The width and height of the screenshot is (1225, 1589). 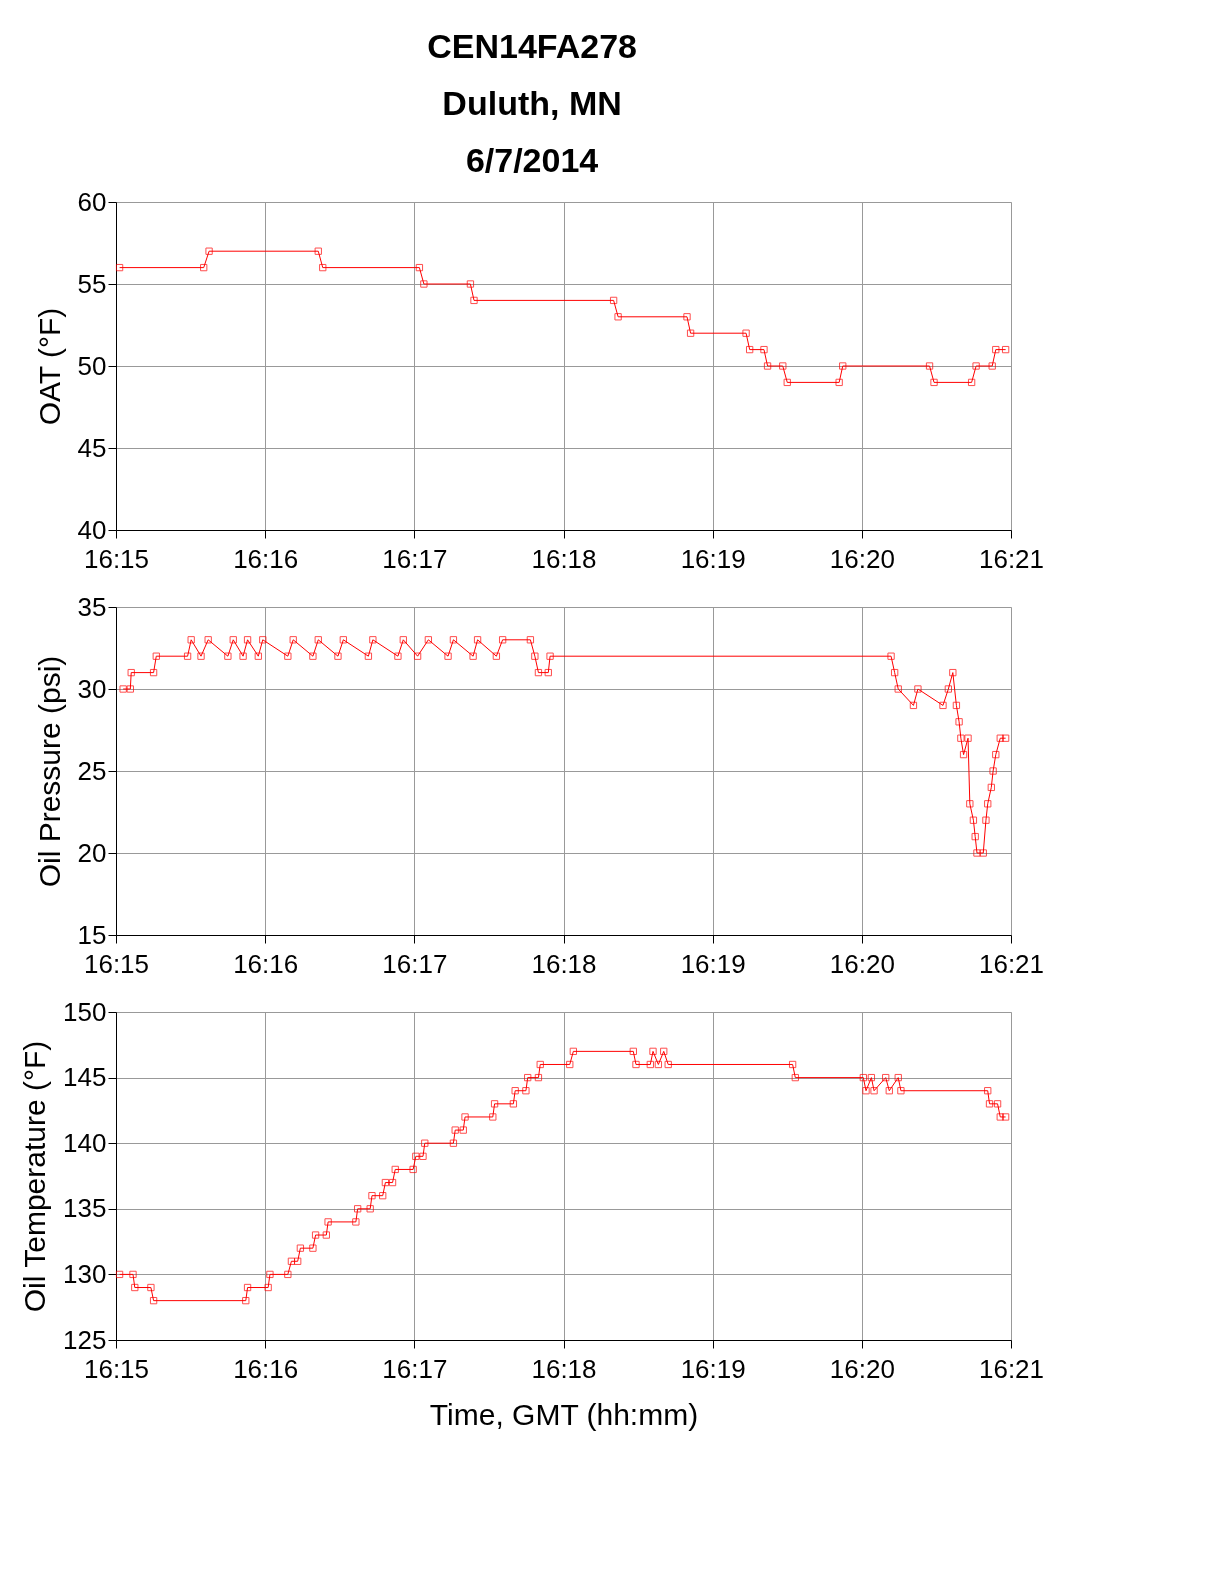 What do you see at coordinates (85, 1339) in the screenshot?
I see `y-tick-label: 125` at bounding box center [85, 1339].